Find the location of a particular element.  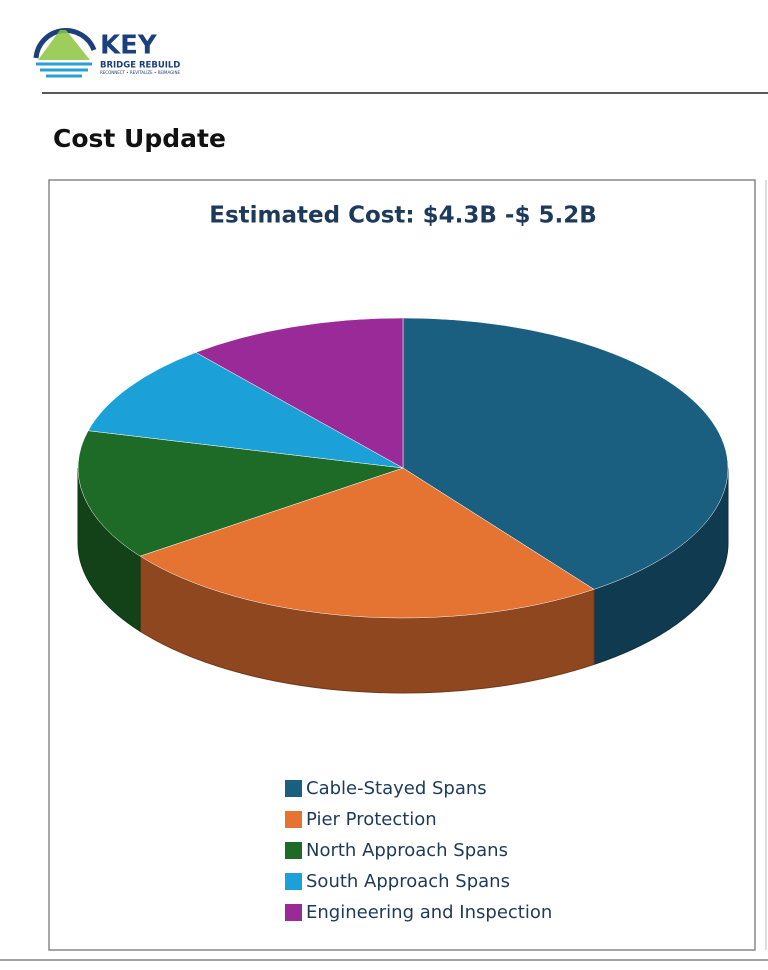

legend-label: Cable-Stayed Spans is located at coordinates (396, 788).